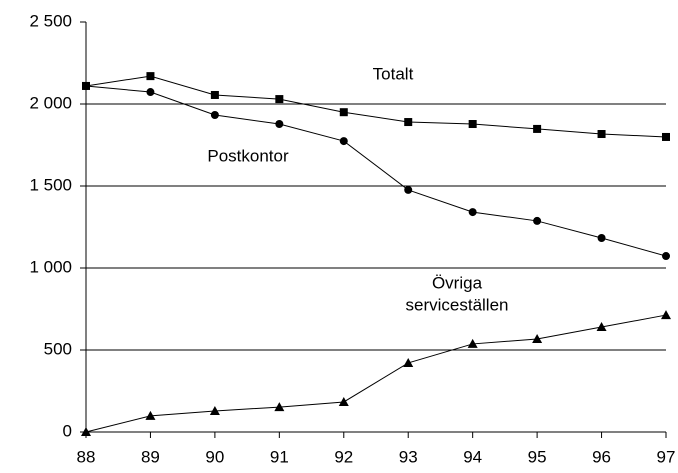 Image resolution: width=678 pixels, height=473 pixels. Describe the element at coordinates (393, 73) in the screenshot. I see `annotation: Totalt` at that location.